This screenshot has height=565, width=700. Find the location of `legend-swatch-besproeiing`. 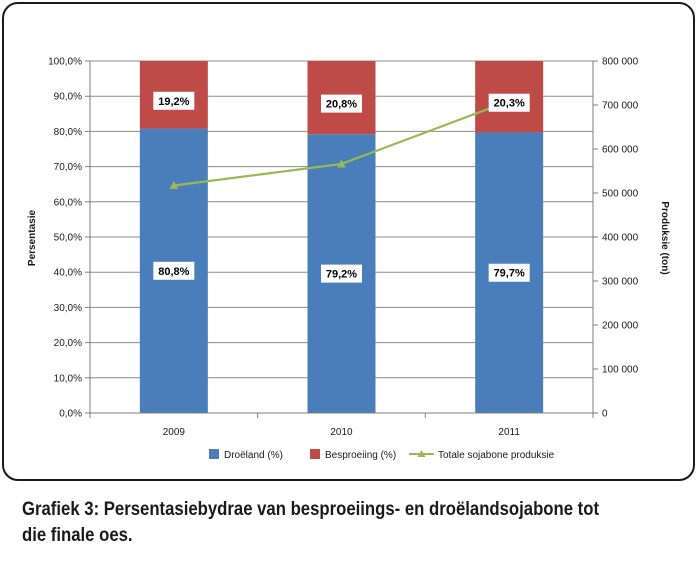

legend-swatch-besproeiing is located at coordinates (315, 454).